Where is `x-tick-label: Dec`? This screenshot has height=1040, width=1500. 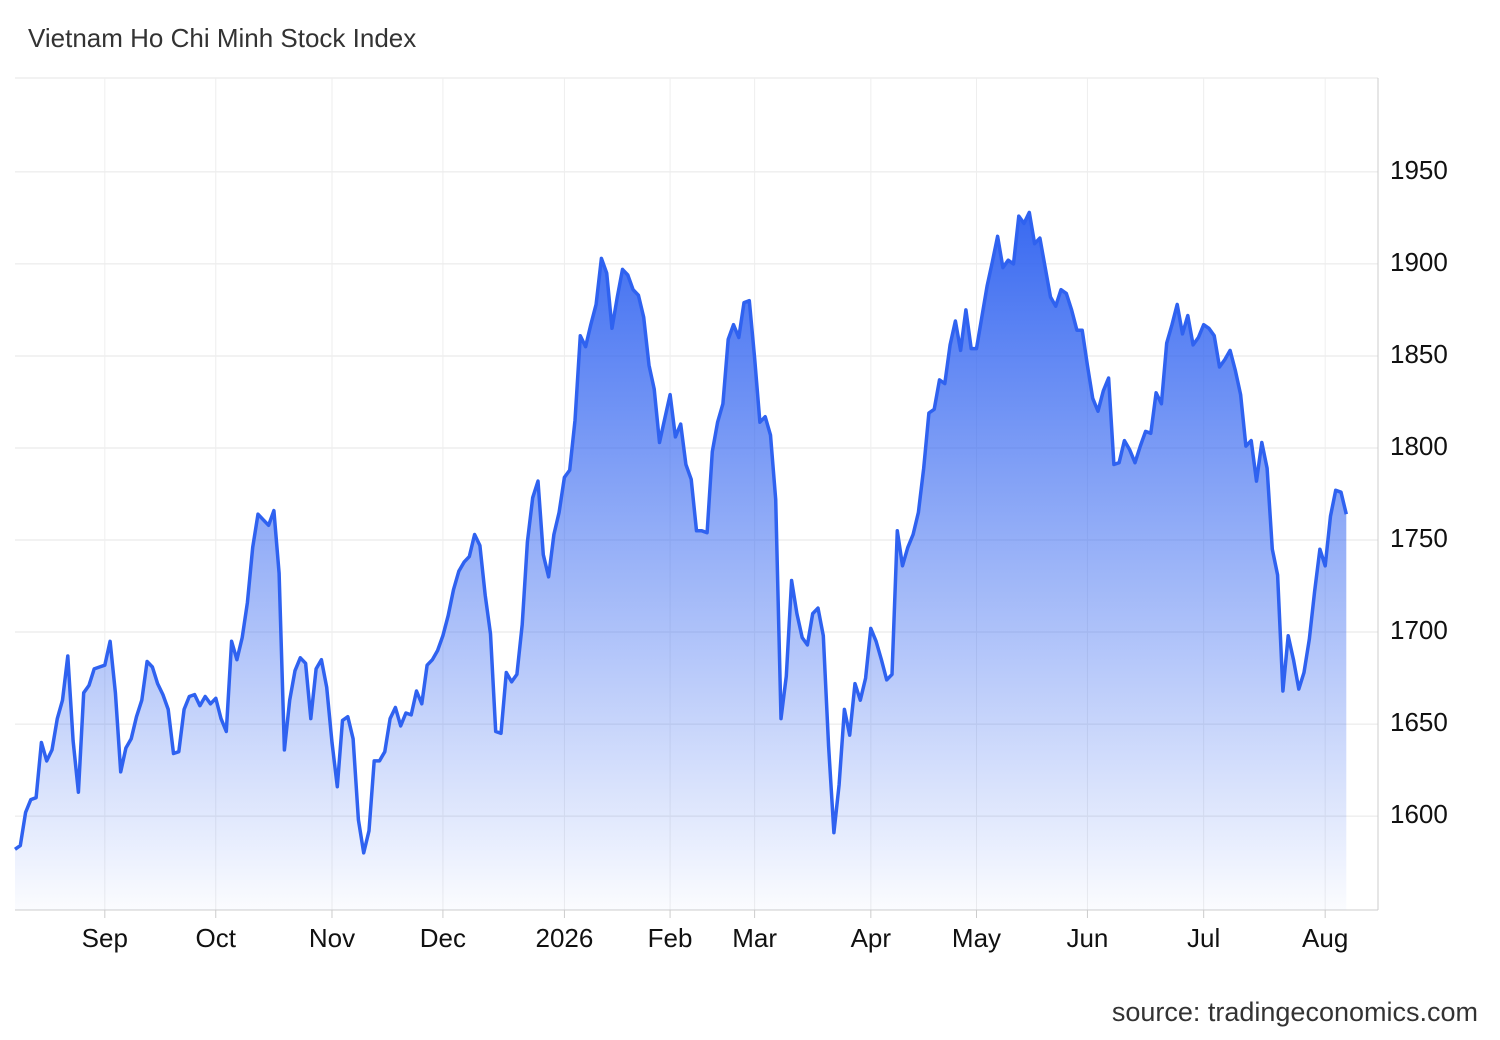
x-tick-label: Dec is located at coordinates (443, 938).